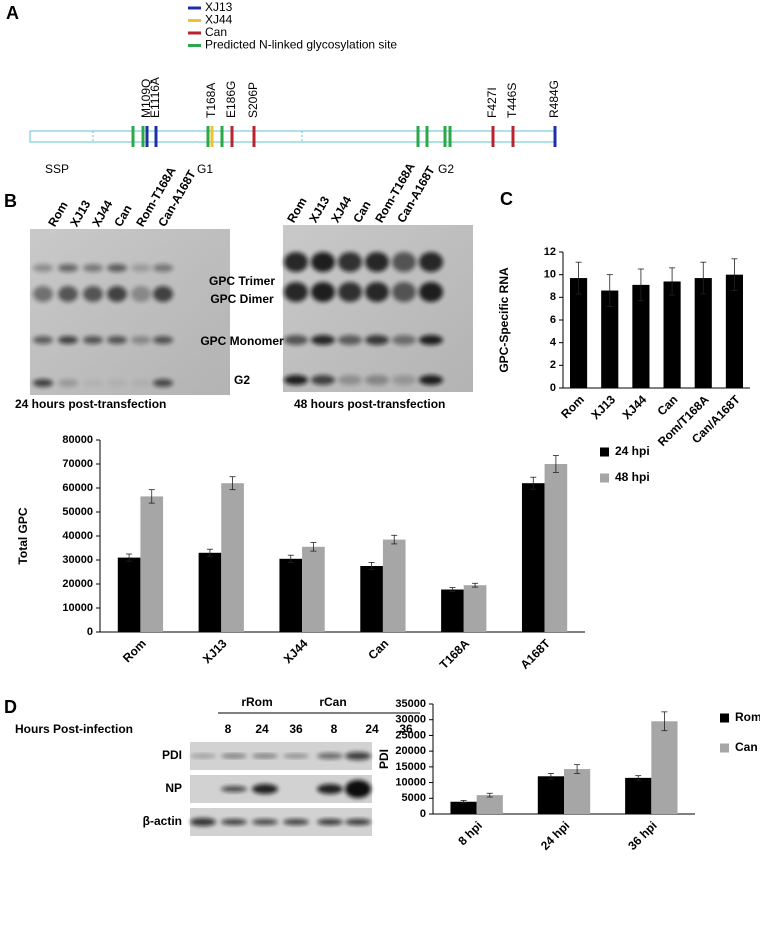 This screenshot has width=760, height=940. What do you see at coordinates (77, 512) in the screenshot?
I see `y-tick-label: 50000` at bounding box center [77, 512].